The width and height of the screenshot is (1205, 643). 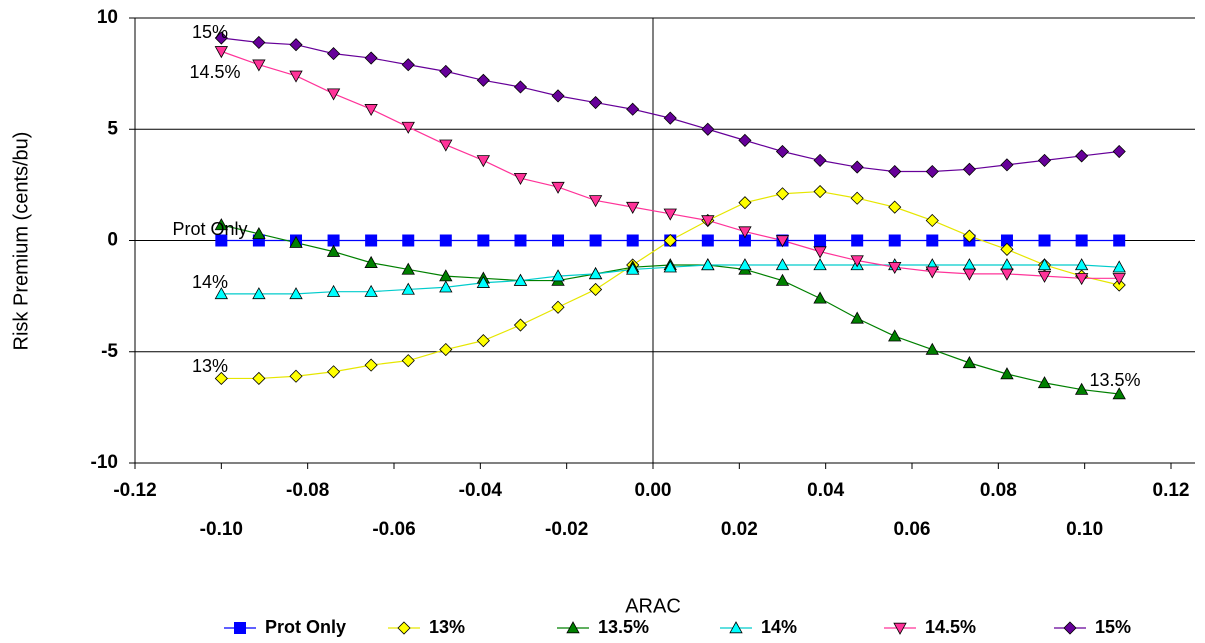 What do you see at coordinates (109, 351) in the screenshot?
I see `y-tick-label: -5` at bounding box center [109, 351].